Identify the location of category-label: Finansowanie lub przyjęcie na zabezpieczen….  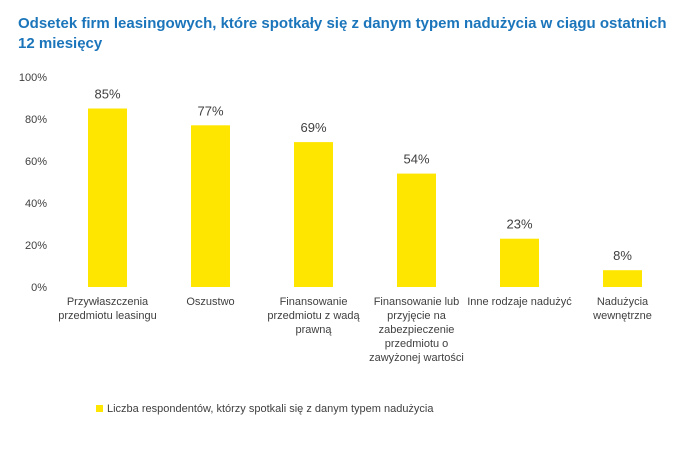
(416, 330).